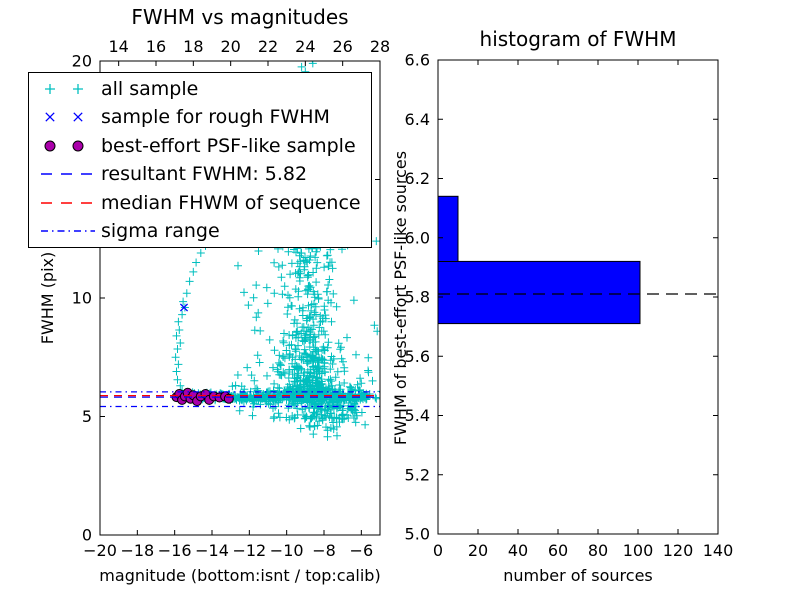  I want to click on x-tick-label: 20, so click(478, 550).